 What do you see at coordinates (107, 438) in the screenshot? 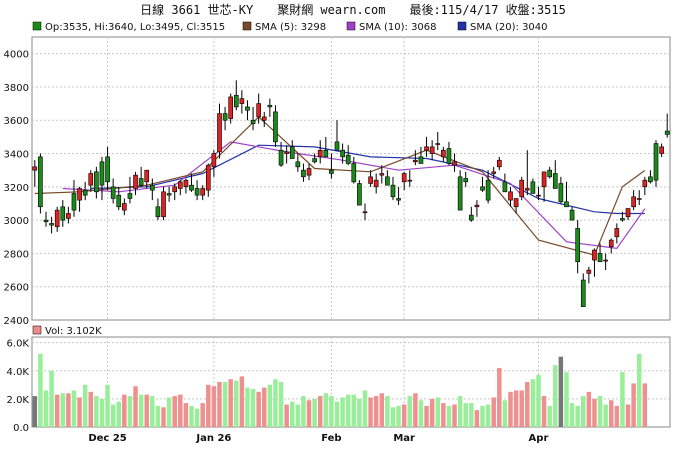
I see `x-tick-label: Dec 25` at bounding box center [107, 438].